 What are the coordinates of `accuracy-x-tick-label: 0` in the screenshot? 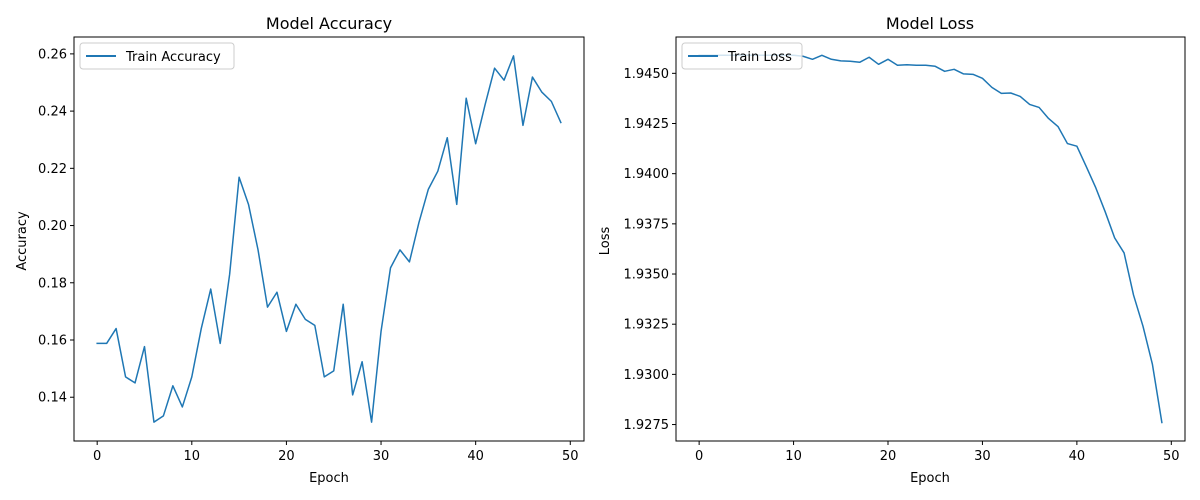 It's located at (97, 456).